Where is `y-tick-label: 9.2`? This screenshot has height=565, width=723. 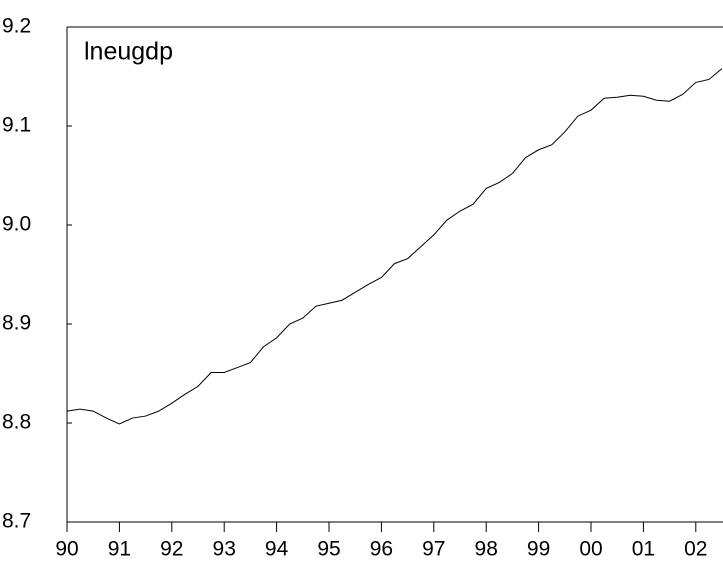
y-tick-label: 9.2 is located at coordinates (16, 26).